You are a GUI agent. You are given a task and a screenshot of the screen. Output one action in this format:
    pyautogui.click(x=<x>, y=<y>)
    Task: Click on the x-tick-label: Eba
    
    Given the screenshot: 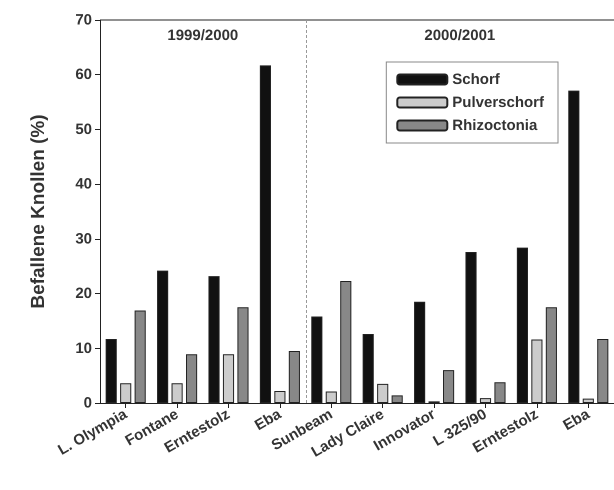 What is the action you would take?
    pyautogui.click(x=577, y=419)
    